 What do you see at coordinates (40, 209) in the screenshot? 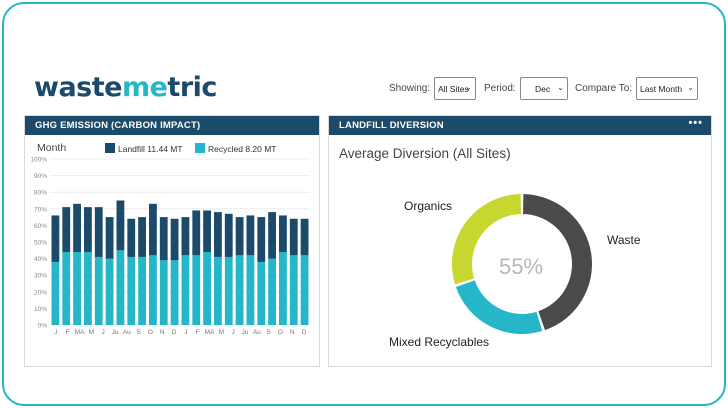
I see `y-tick-label: 70%` at bounding box center [40, 209].